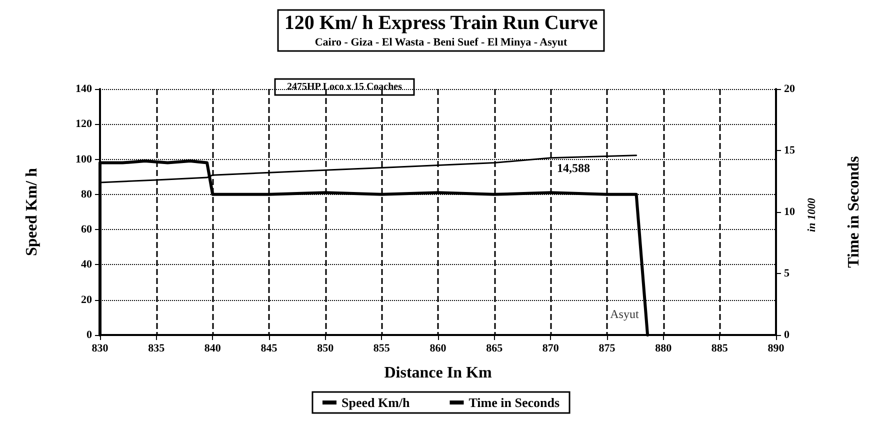 The height and width of the screenshot is (443, 882). I want to click on y2-tick-label: 0, so click(787, 335).